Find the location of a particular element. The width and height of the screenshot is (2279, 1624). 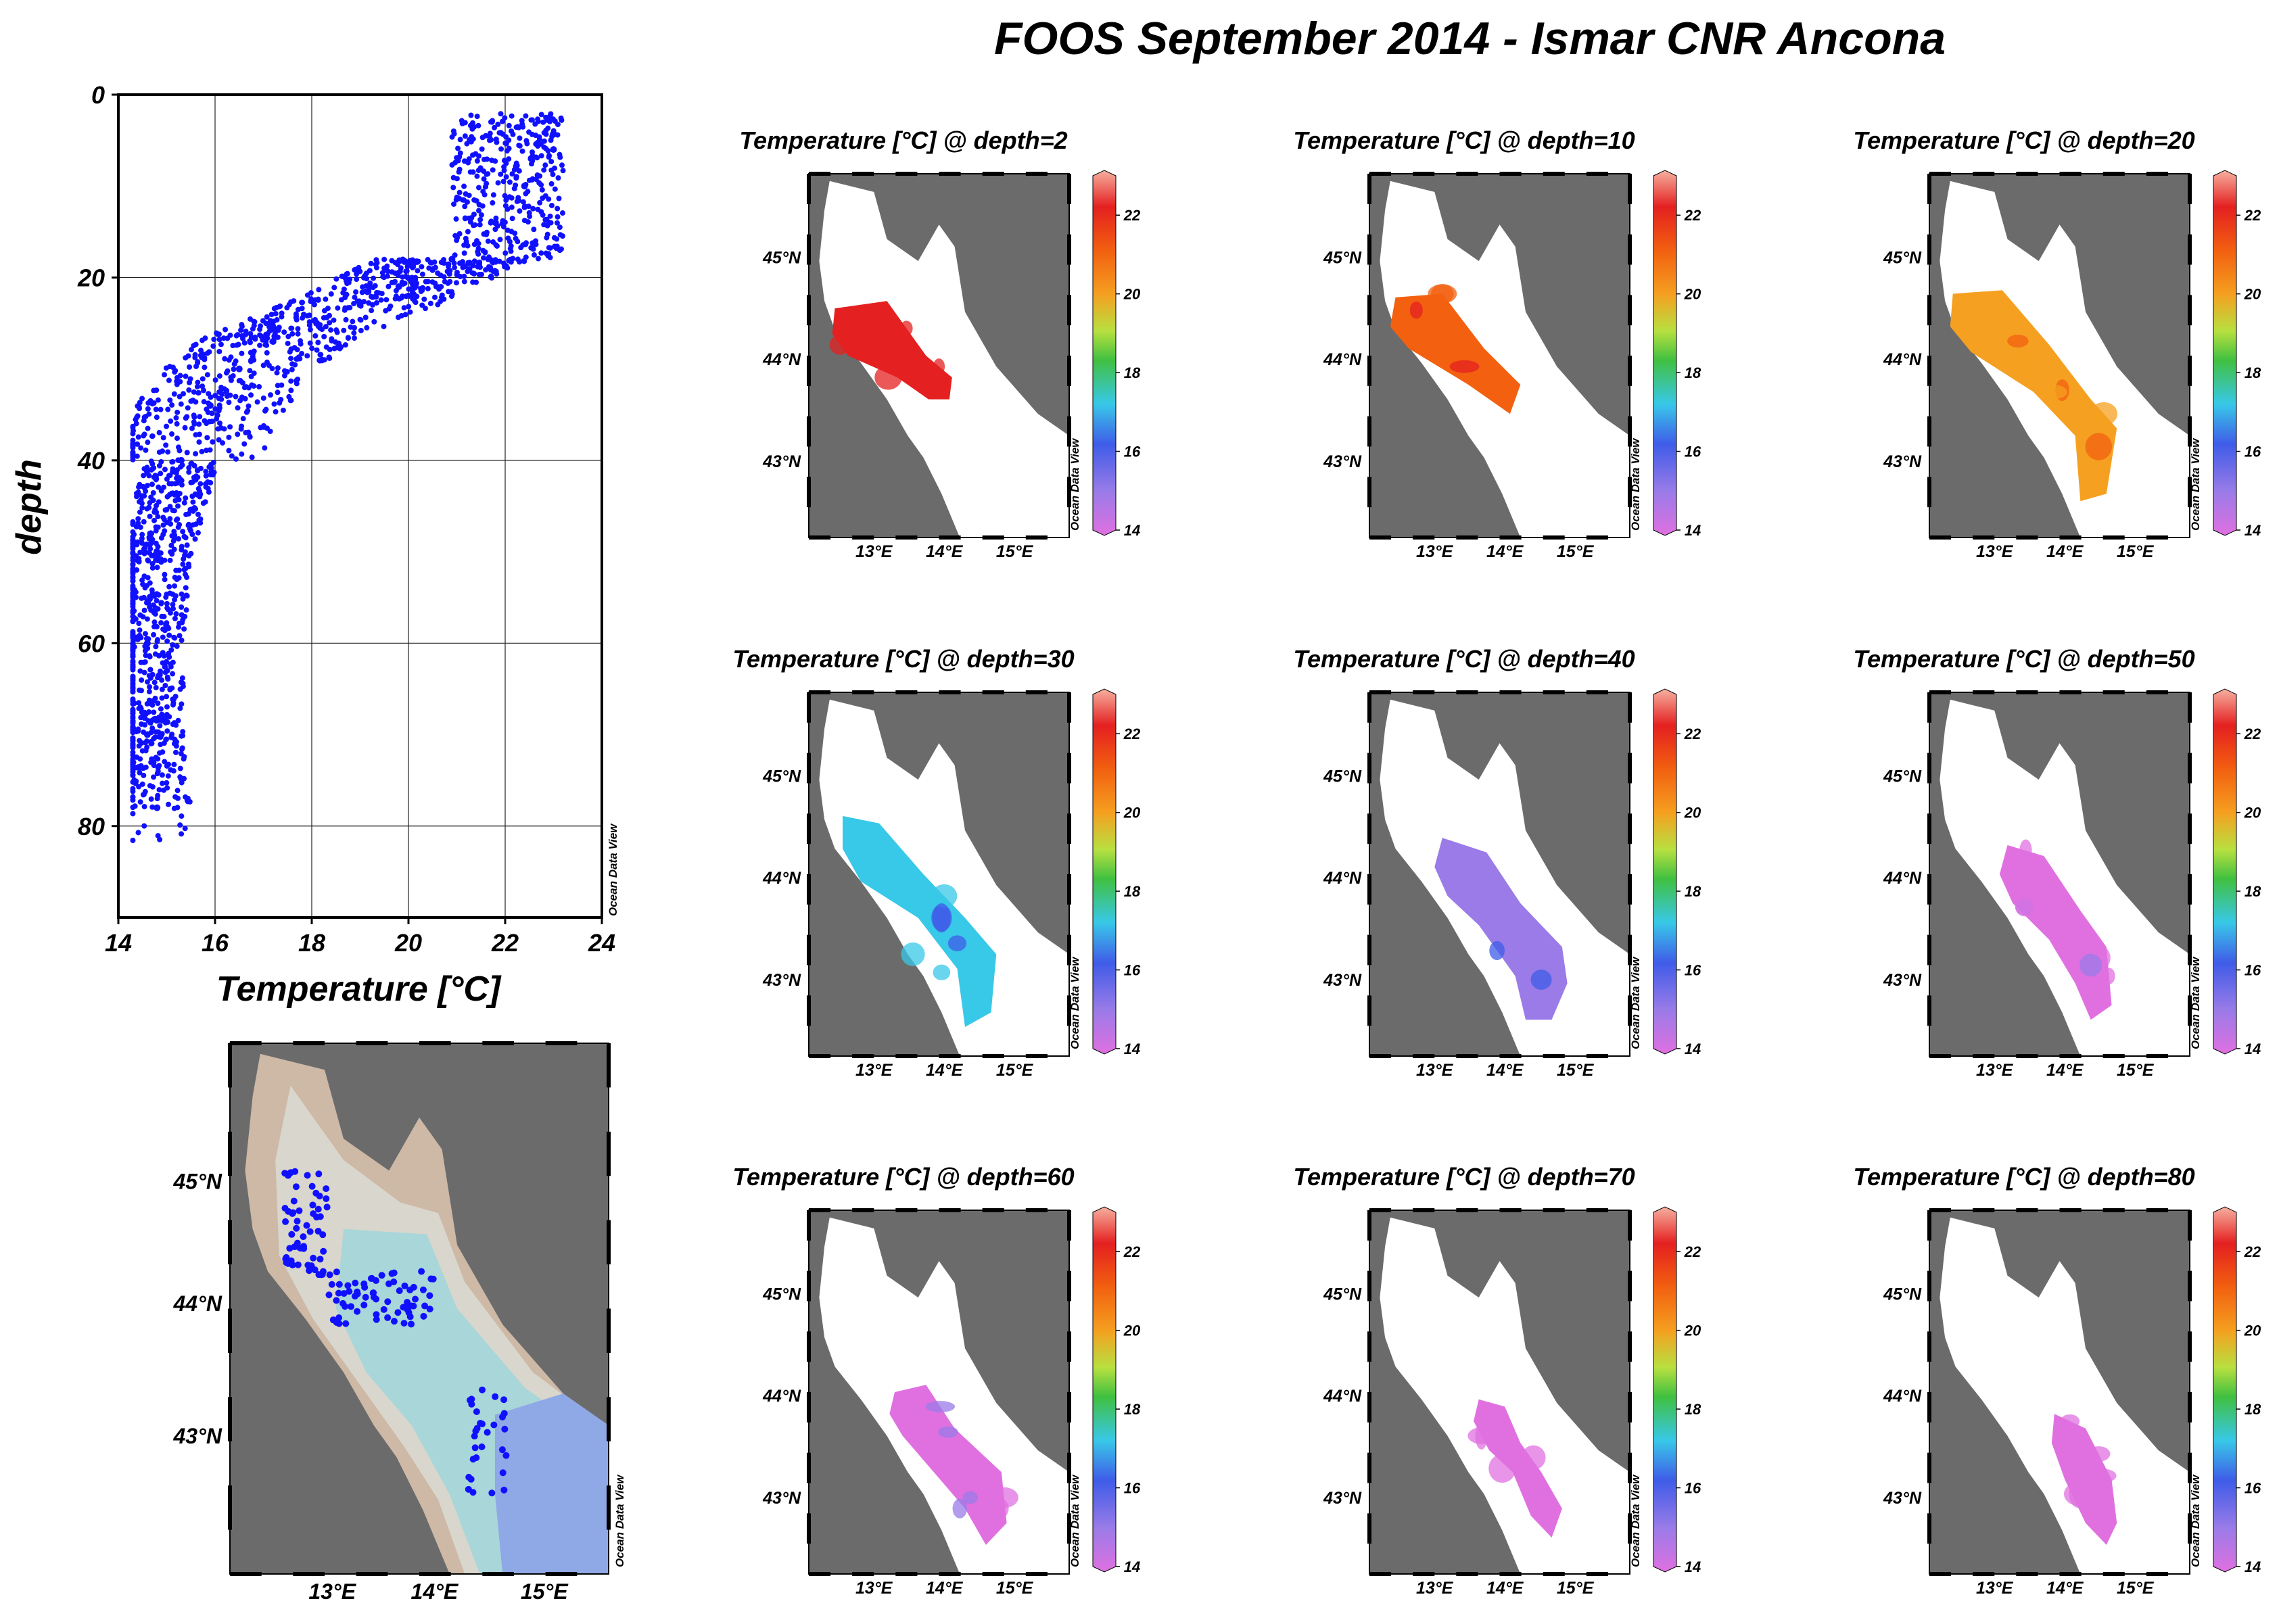

lon-tick-label: 13°E is located at coordinates (1435, 551).